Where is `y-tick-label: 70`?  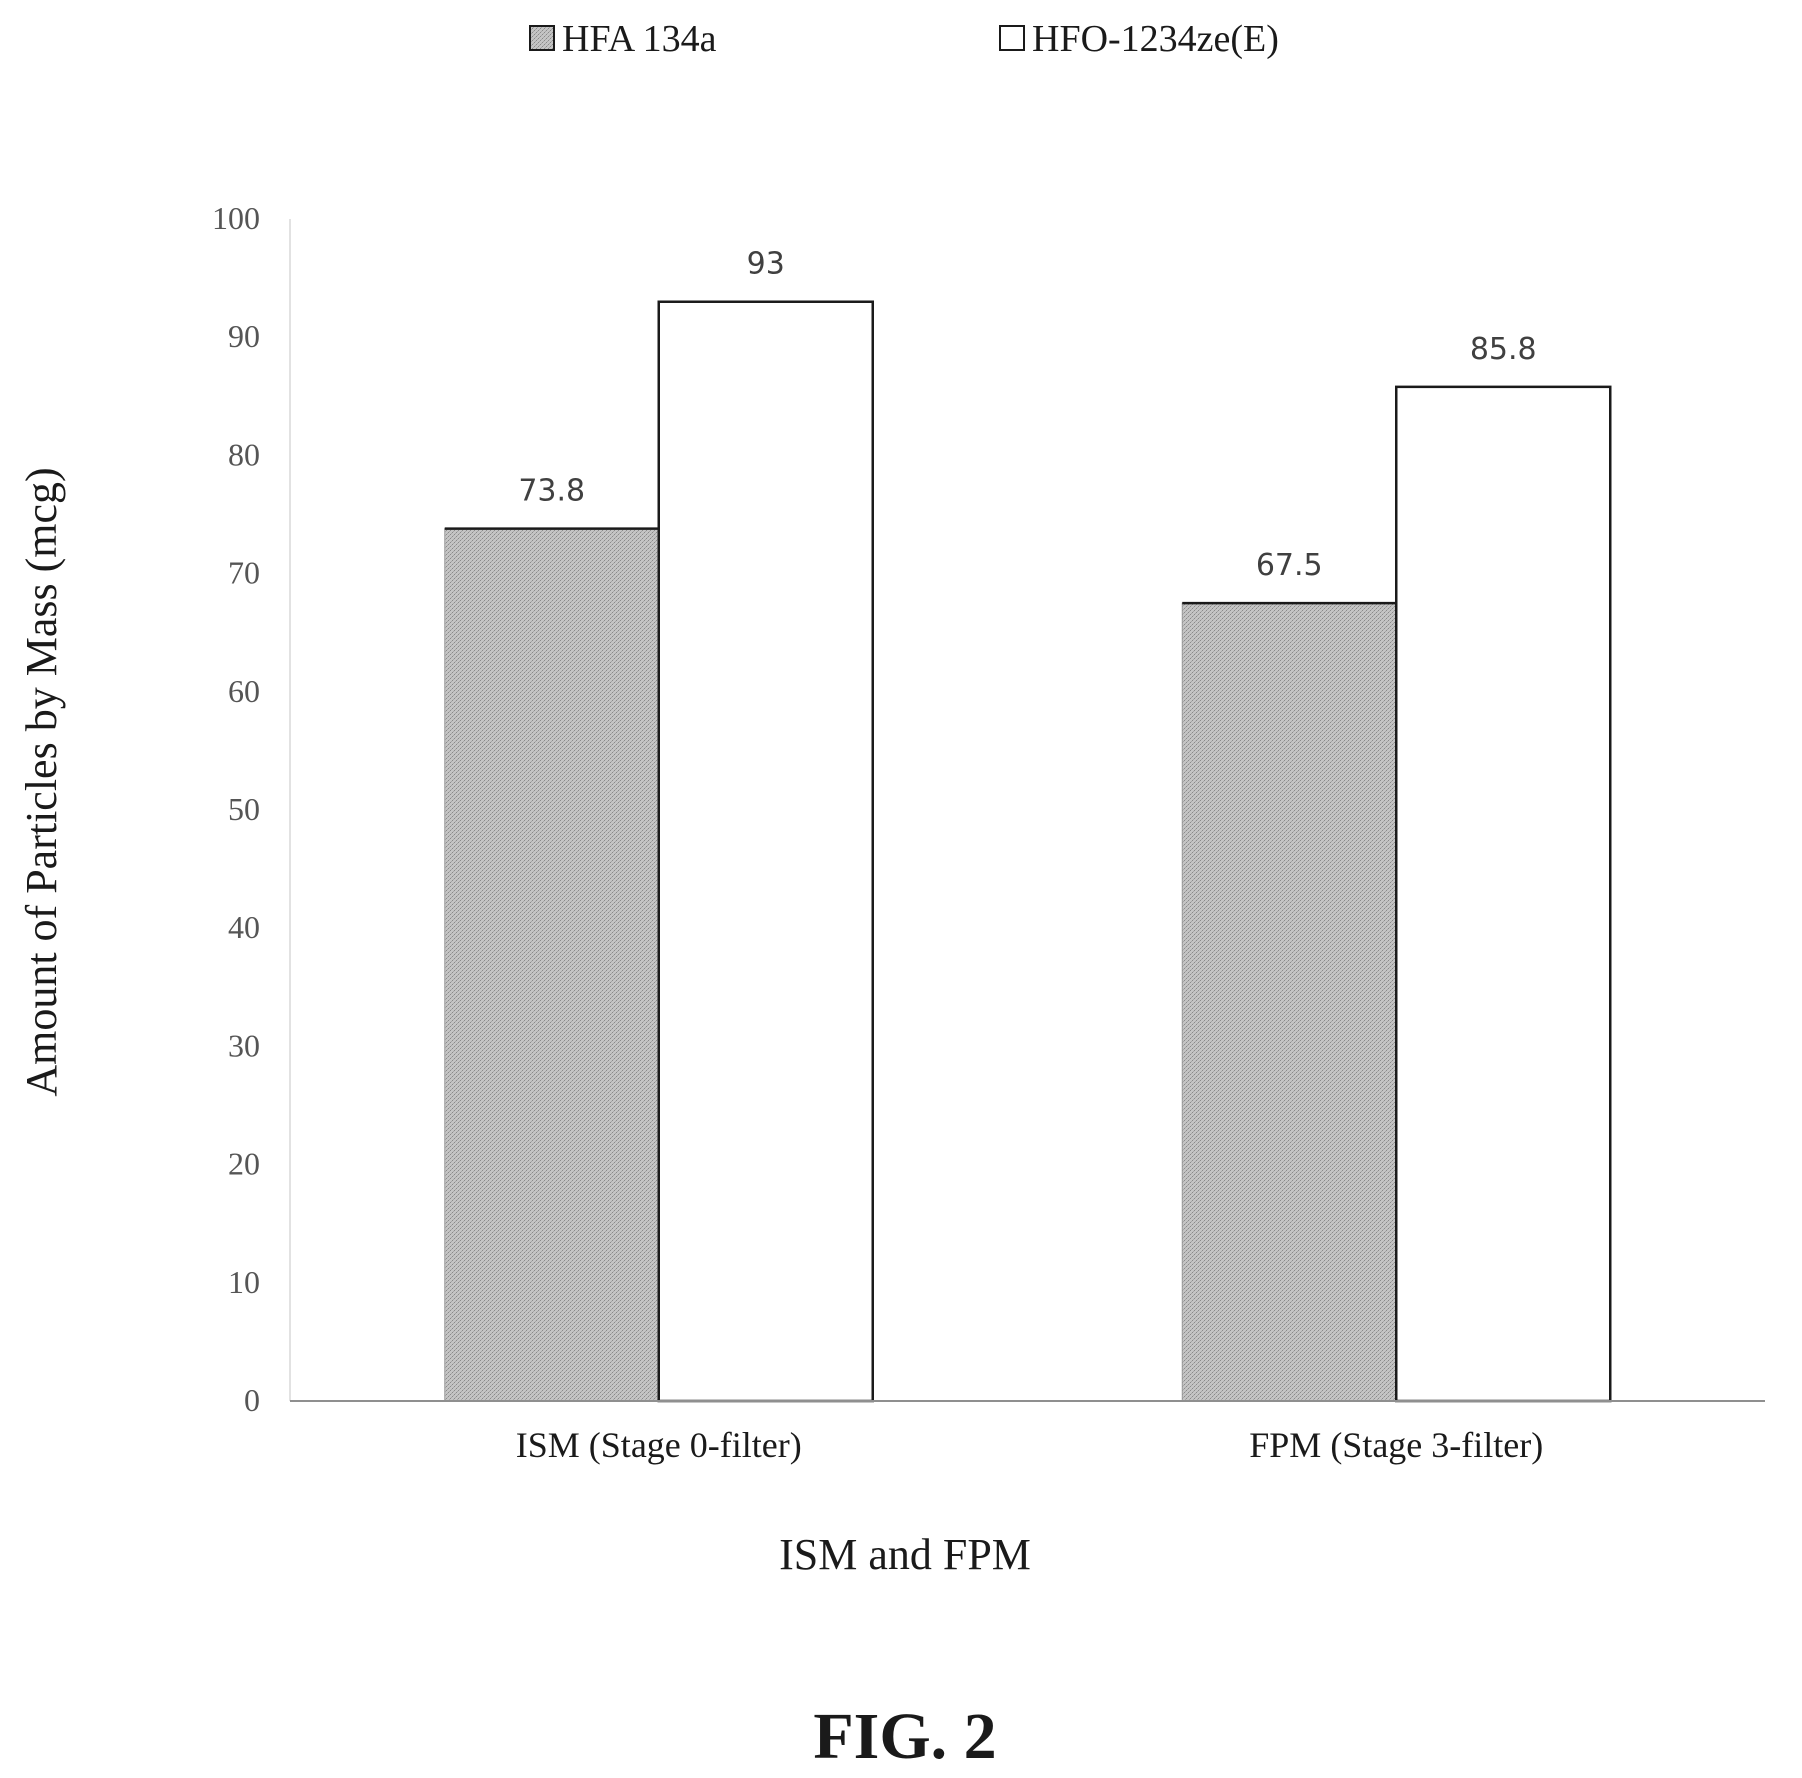
y-tick-label: 70 is located at coordinates (244, 573).